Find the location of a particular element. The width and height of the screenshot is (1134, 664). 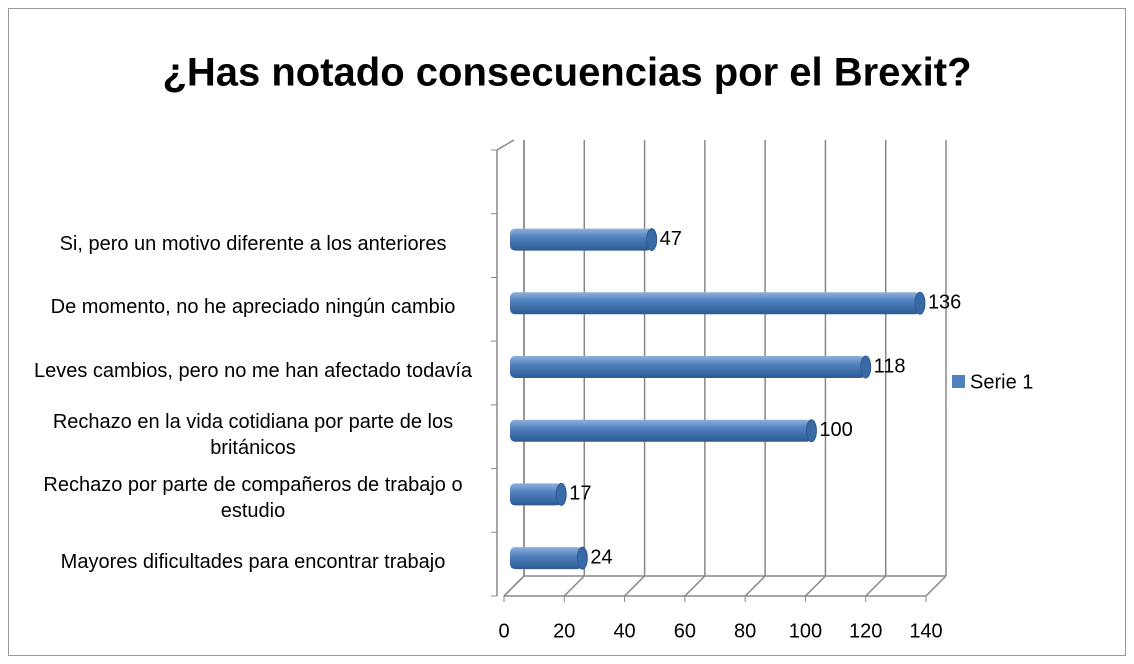

x-tick-label: 20 is located at coordinates (564, 631).